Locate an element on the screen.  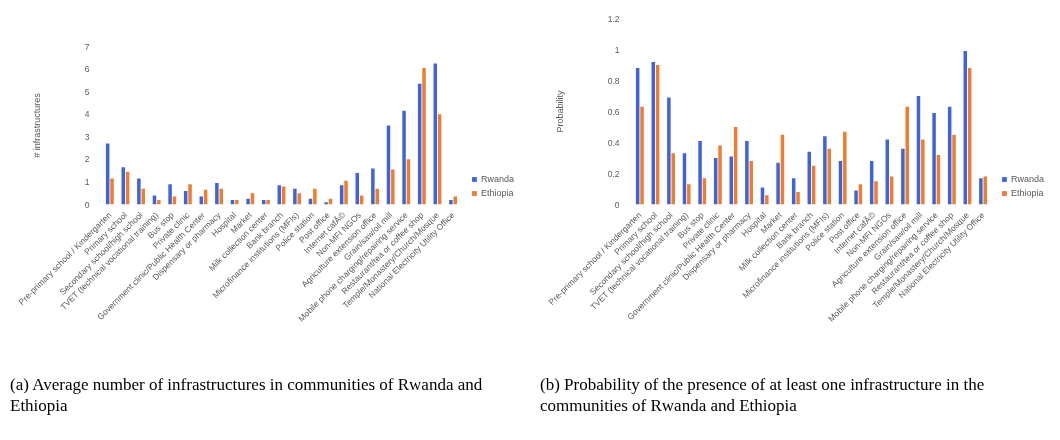
y-tick-label: 1.2 is located at coordinates (613, 18).